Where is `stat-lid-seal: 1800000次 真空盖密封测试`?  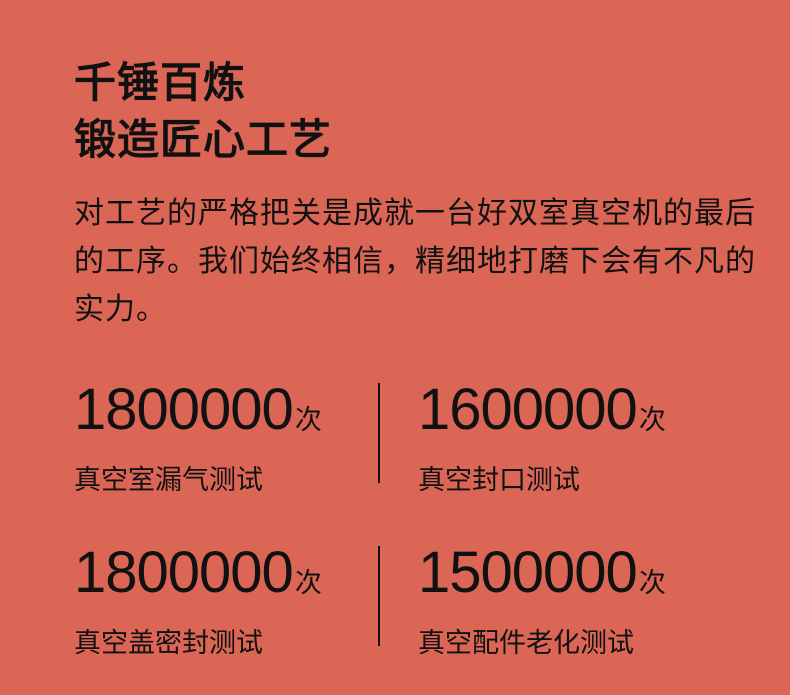 stat-lid-seal: 1800000次 真空盖密封测试 is located at coordinates (198, 600).